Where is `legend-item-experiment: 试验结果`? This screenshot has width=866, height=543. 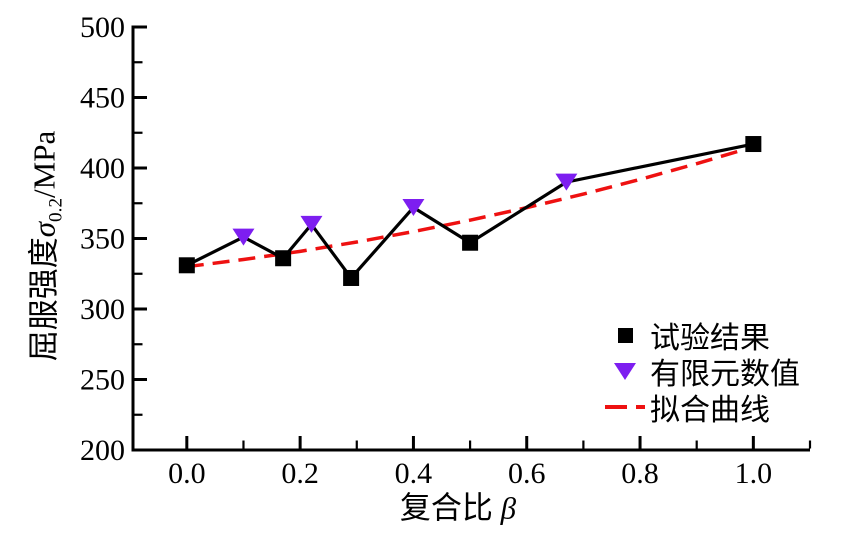 legend-item-experiment: 试验结果 is located at coordinates (700, 336).